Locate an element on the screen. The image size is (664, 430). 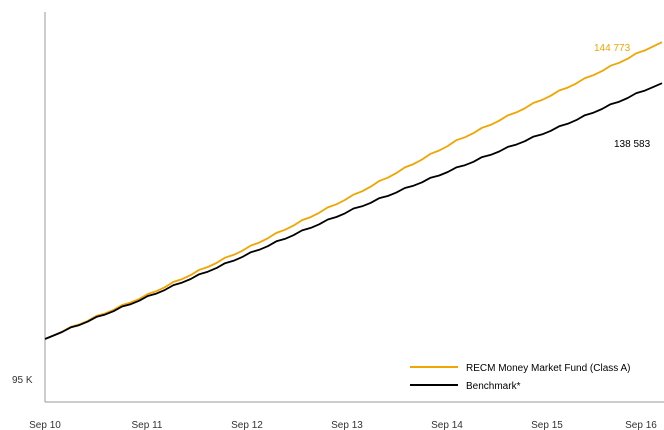
x-tick-label: Sep 11 is located at coordinates (147, 425).